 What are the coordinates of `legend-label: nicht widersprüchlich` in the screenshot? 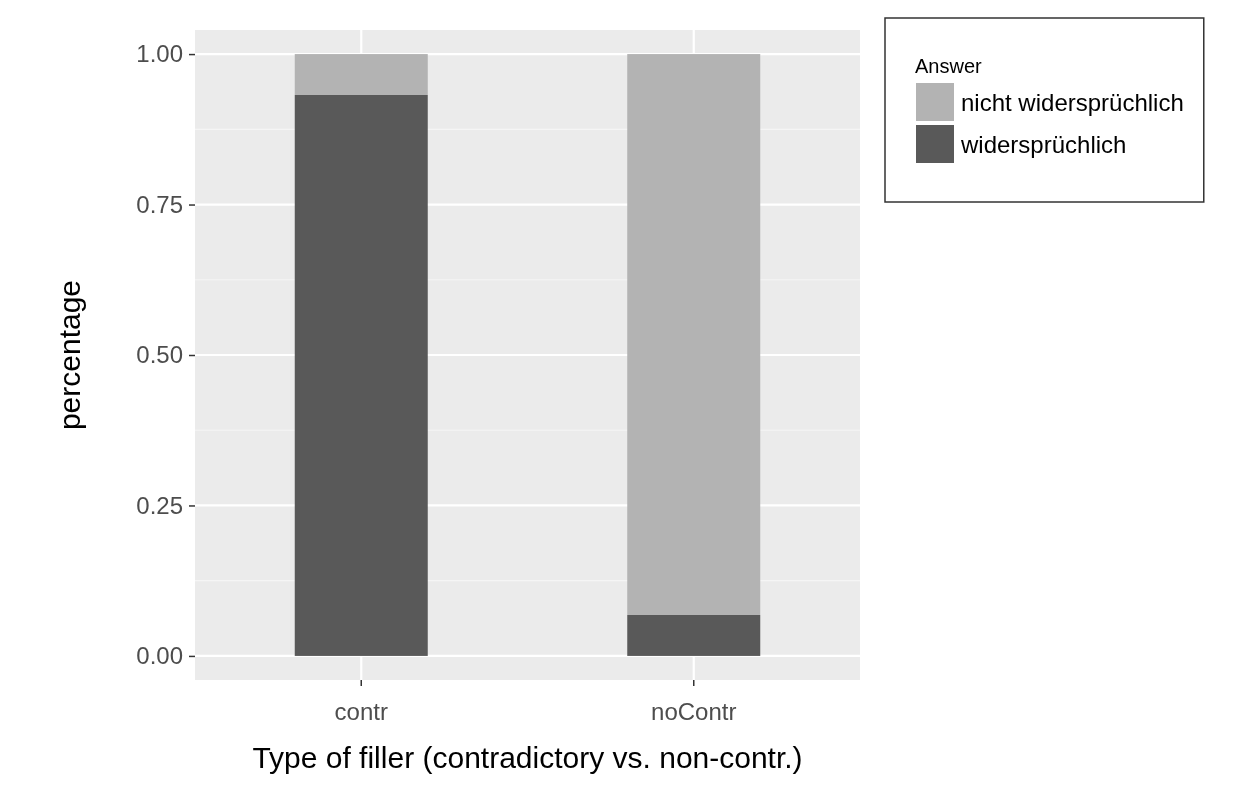 It's located at (1072, 102).